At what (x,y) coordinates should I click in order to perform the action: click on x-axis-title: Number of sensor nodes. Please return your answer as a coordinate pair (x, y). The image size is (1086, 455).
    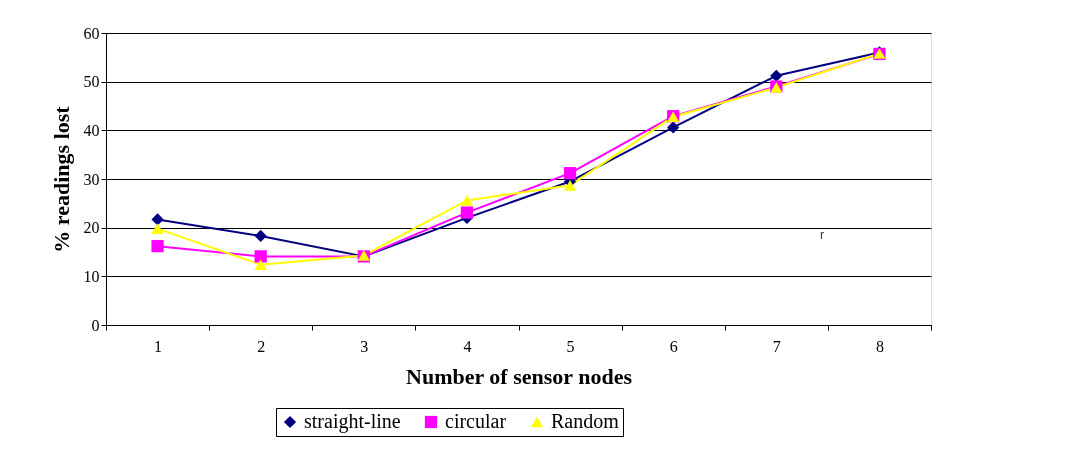
    Looking at the image, I should click on (519, 376).